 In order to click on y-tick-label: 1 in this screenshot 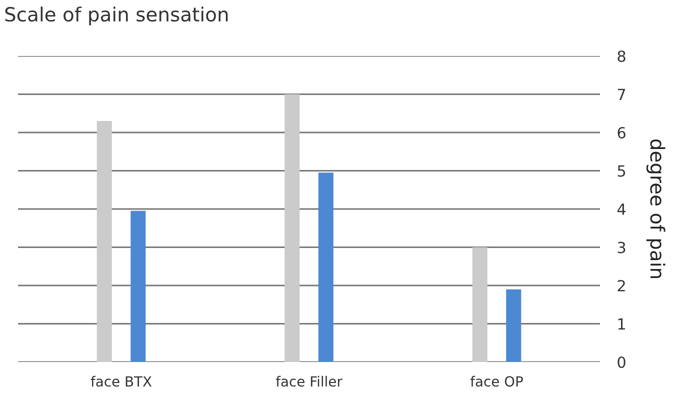, I will do `click(621, 324)`.